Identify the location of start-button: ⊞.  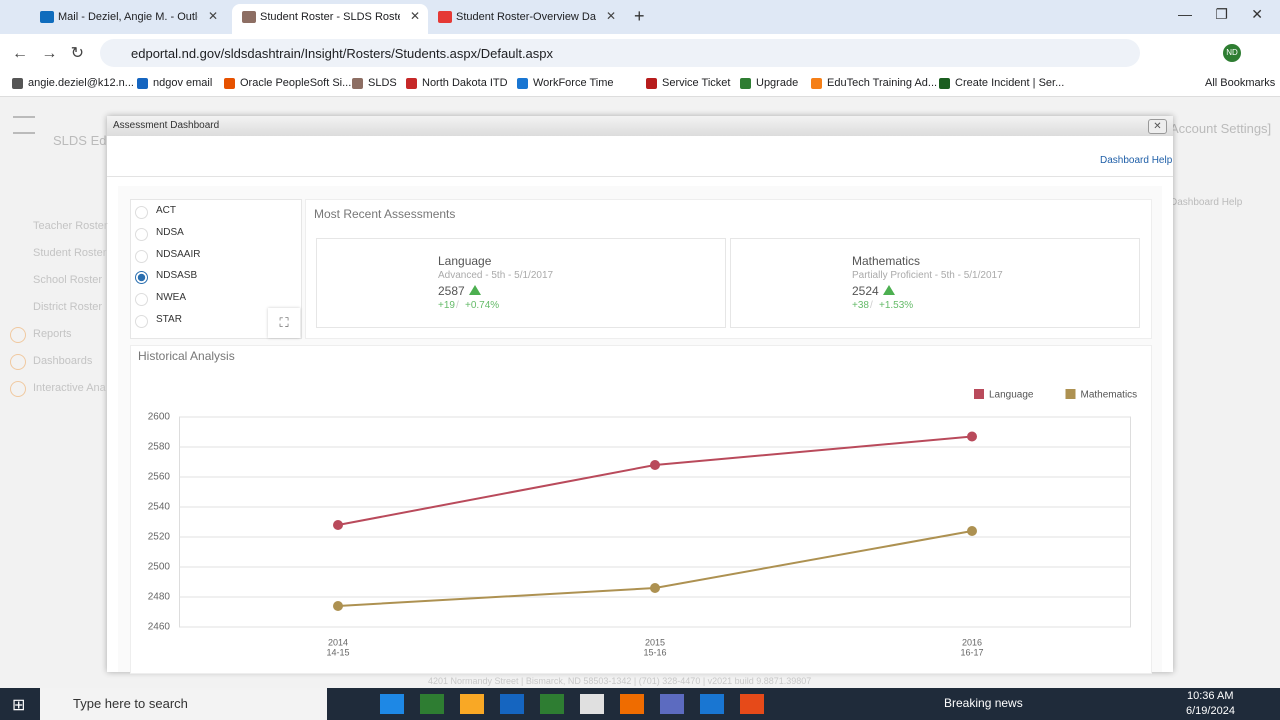
(19, 705).